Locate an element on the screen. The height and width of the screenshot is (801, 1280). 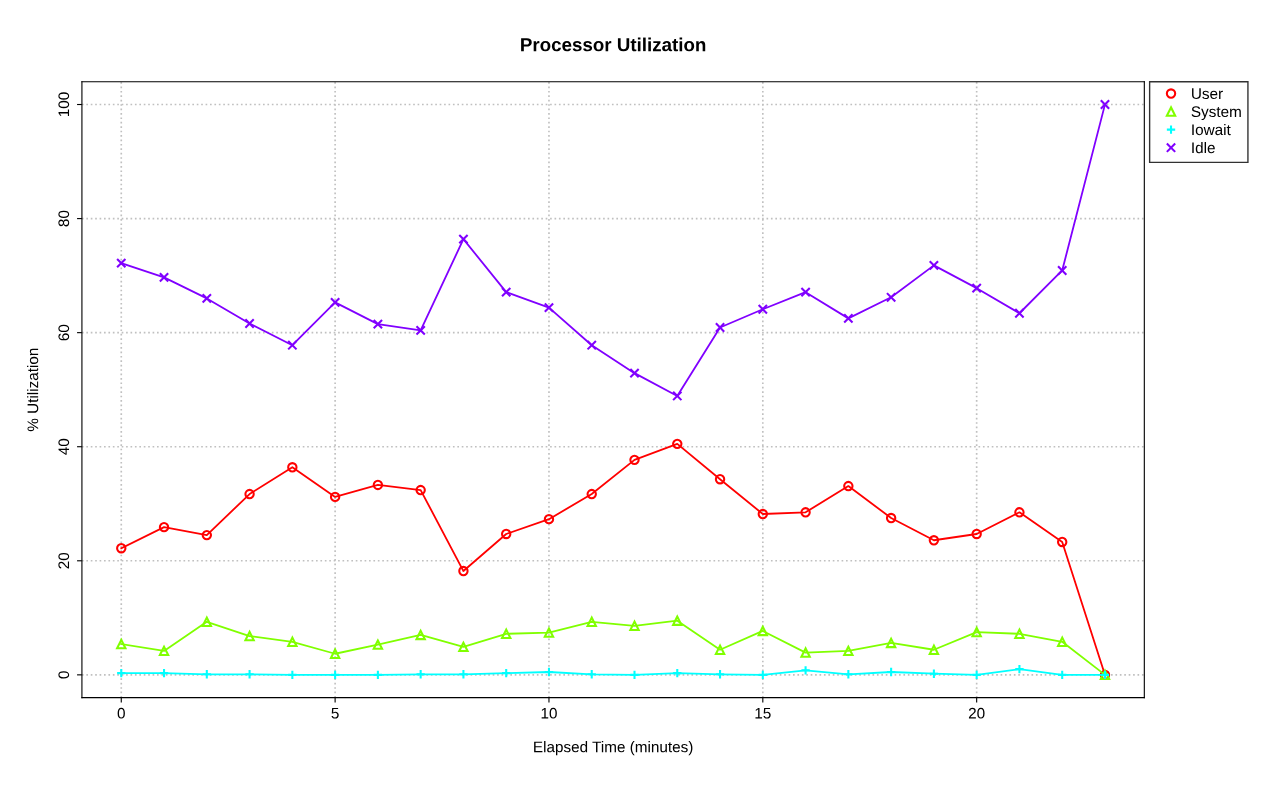
legend-label: Idle is located at coordinates (1203, 148).